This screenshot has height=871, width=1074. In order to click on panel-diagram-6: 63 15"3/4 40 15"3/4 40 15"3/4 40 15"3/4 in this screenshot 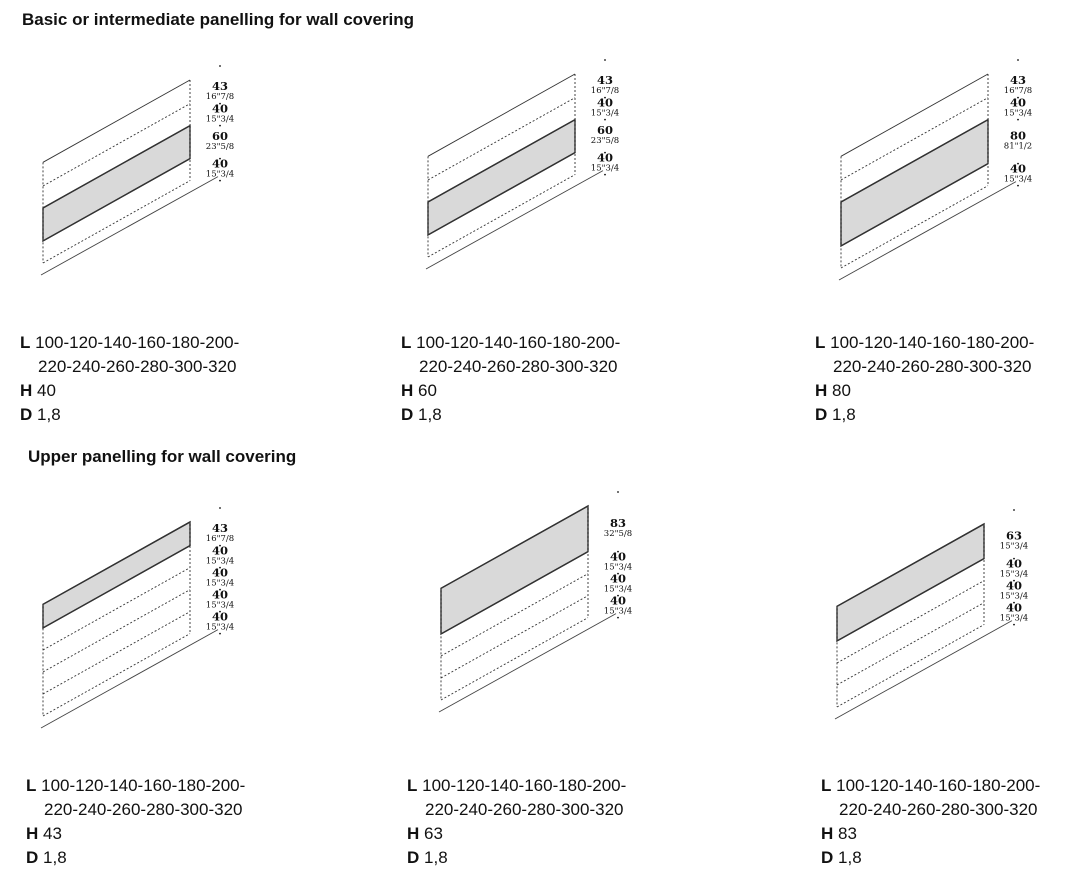, I will do `click(944, 622)`.